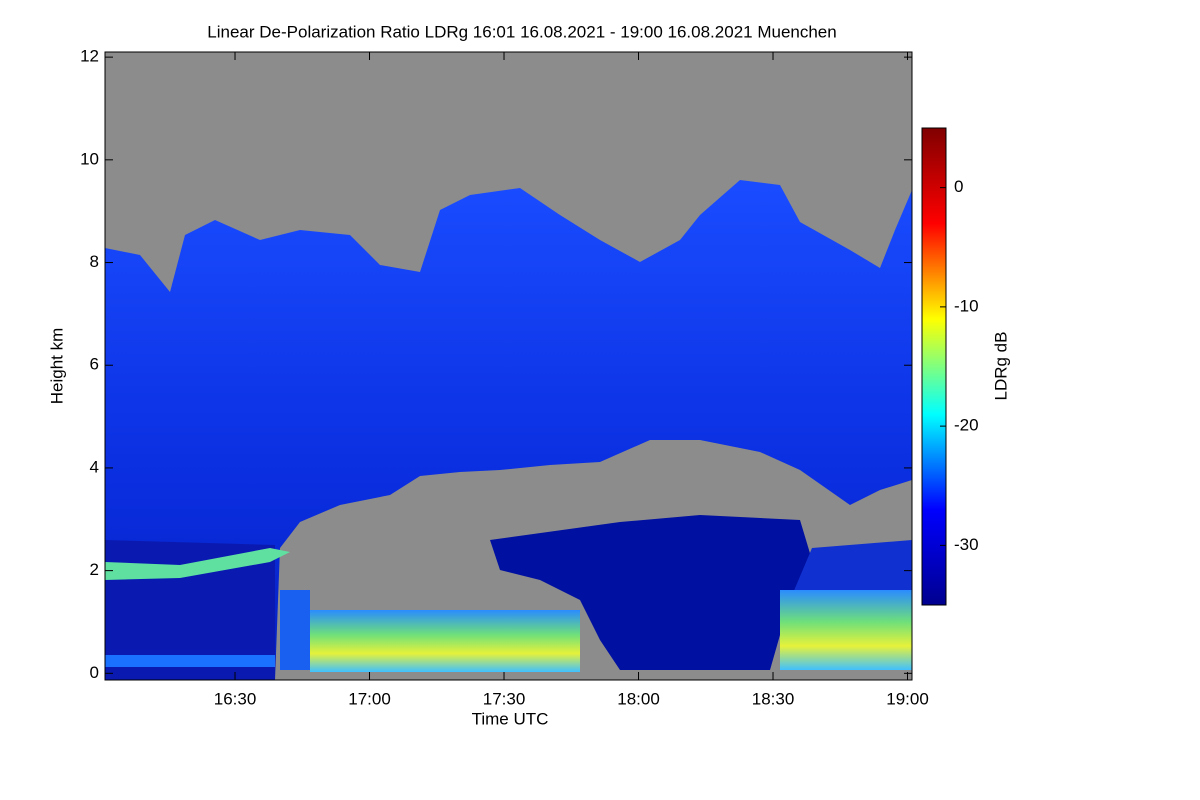 This screenshot has width=1200, height=800. Describe the element at coordinates (94, 672) in the screenshot. I see `y-tick-label: 0` at that location.